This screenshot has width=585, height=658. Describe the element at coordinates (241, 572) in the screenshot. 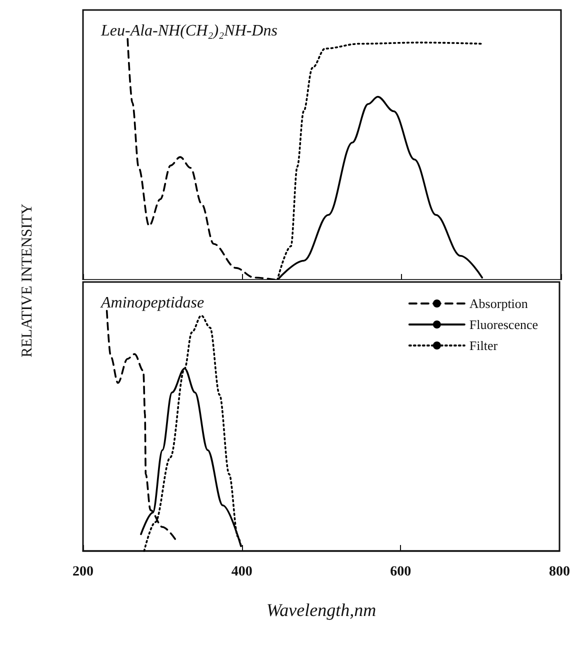

I see `x-tick-label: 400` at that location.